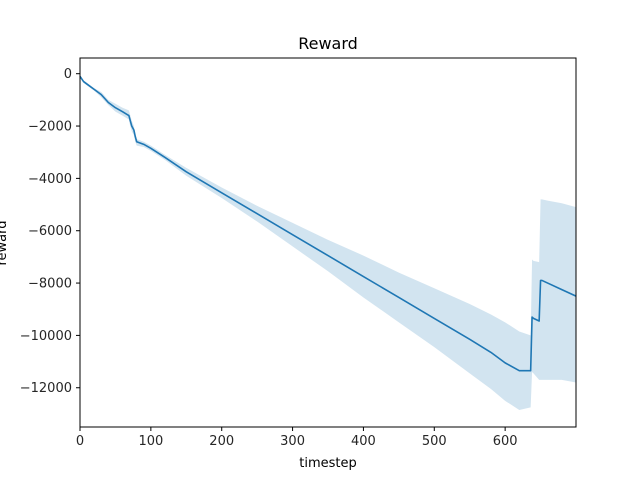 Image resolution: width=640 pixels, height=480 pixels. Describe the element at coordinates (50, 127) in the screenshot. I see `y-tick-label: −2000` at that location.